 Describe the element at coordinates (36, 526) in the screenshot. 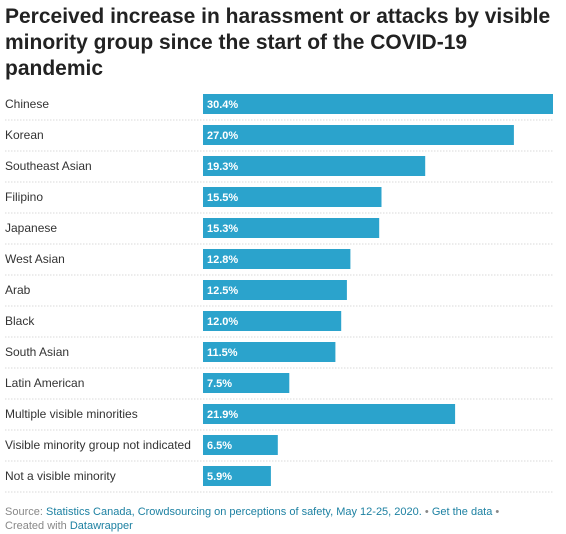

I see `created-with-prefix: Created with` at that location.